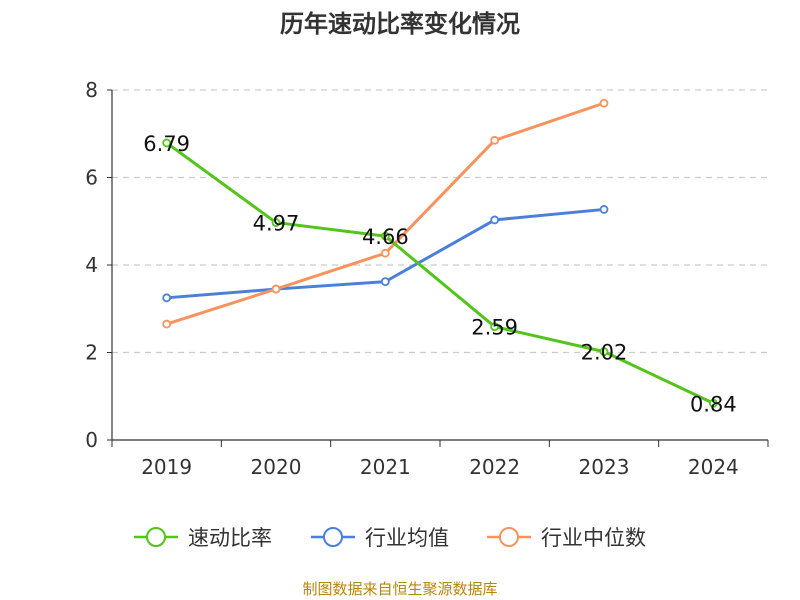 The width and height of the screenshot is (800, 600). I want to click on legend: 速动比率 行业均值 行业中位数, so click(390, 538).